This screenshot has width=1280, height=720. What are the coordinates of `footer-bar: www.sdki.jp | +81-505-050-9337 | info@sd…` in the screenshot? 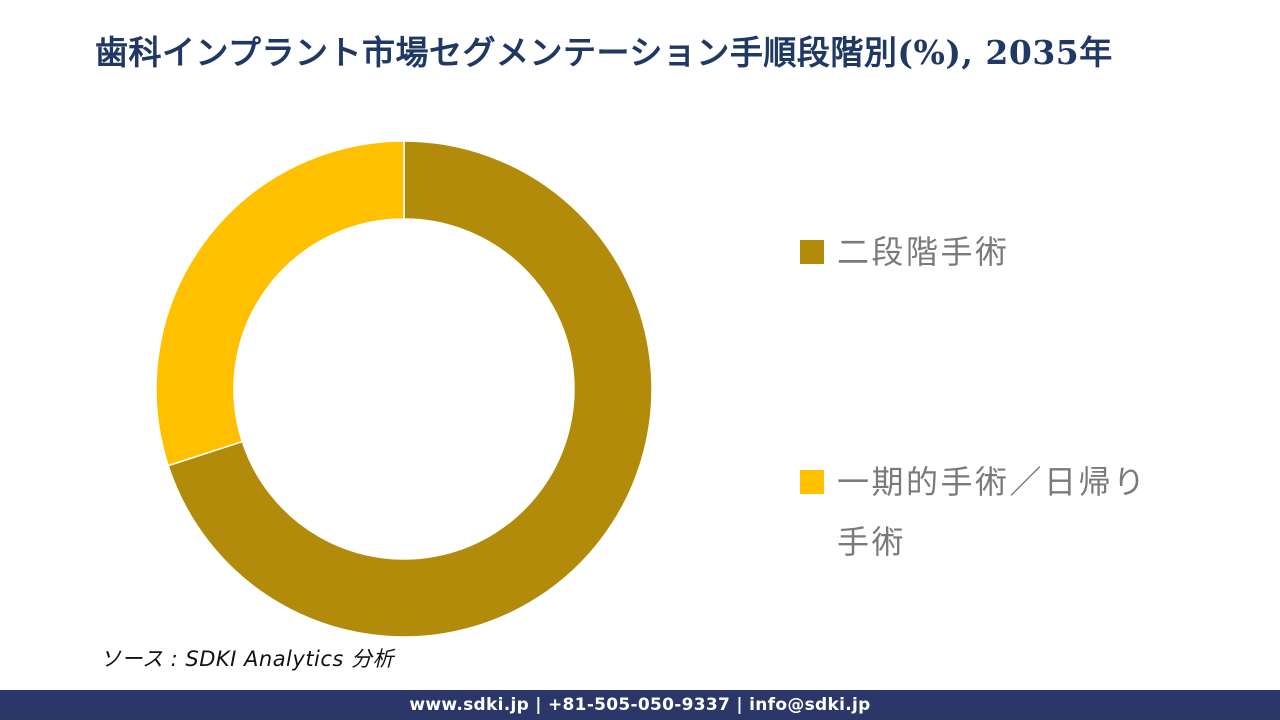 It's located at (640, 705).